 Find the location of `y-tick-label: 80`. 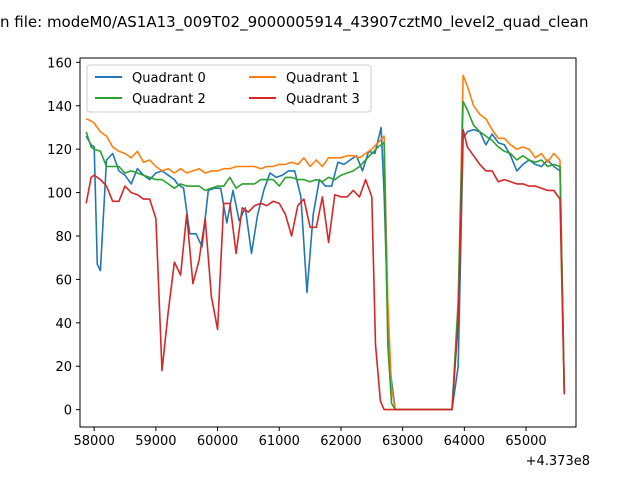

y-tick-label: 80 is located at coordinates (63, 237).